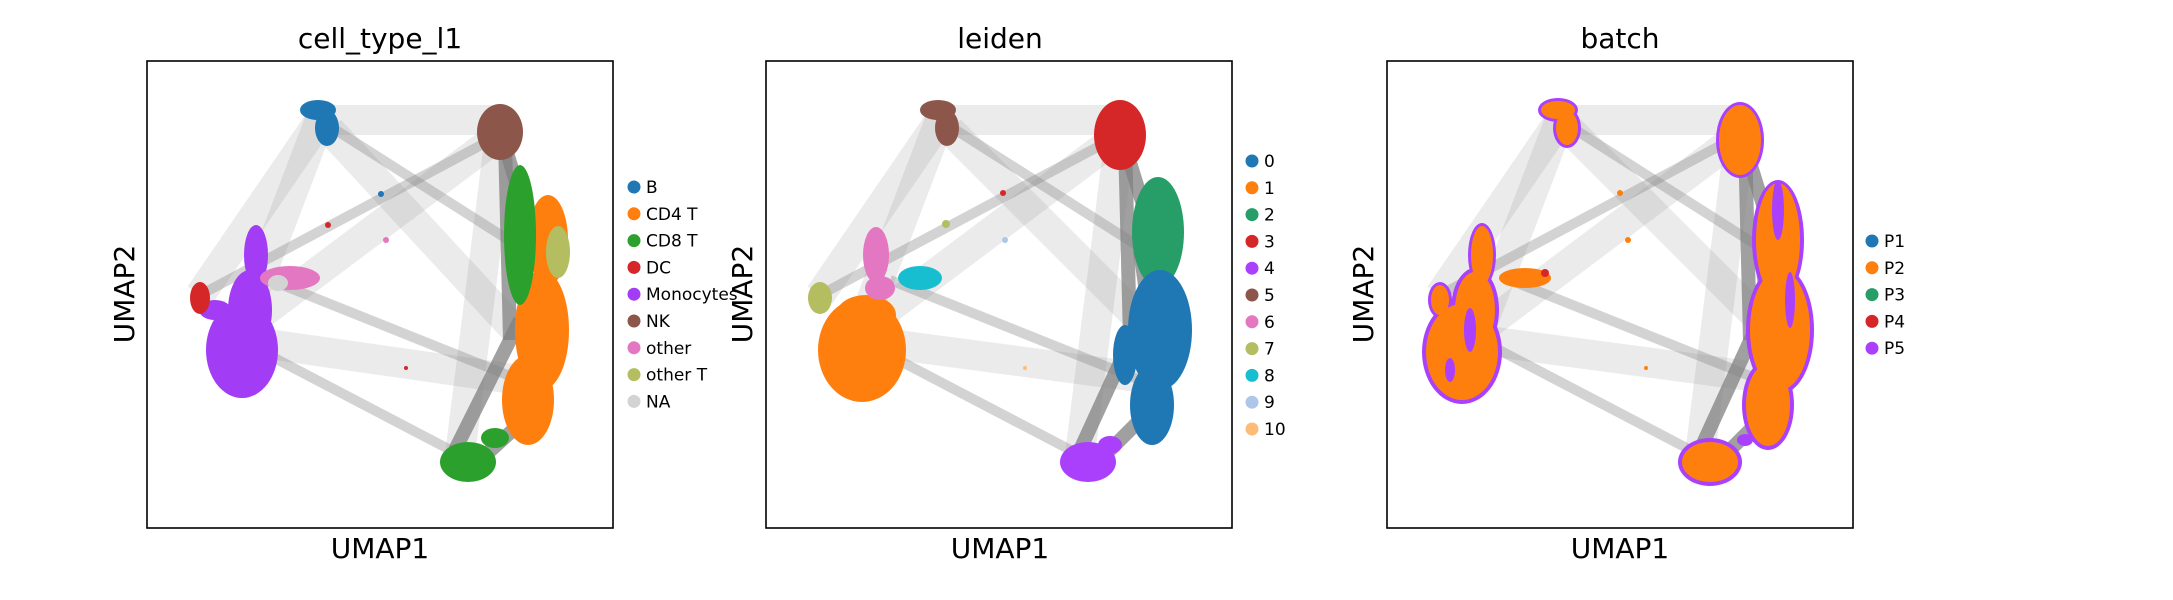  What do you see at coordinates (662, 242) in the screenshot?
I see `legend-item: CD8 T` at bounding box center [662, 242].